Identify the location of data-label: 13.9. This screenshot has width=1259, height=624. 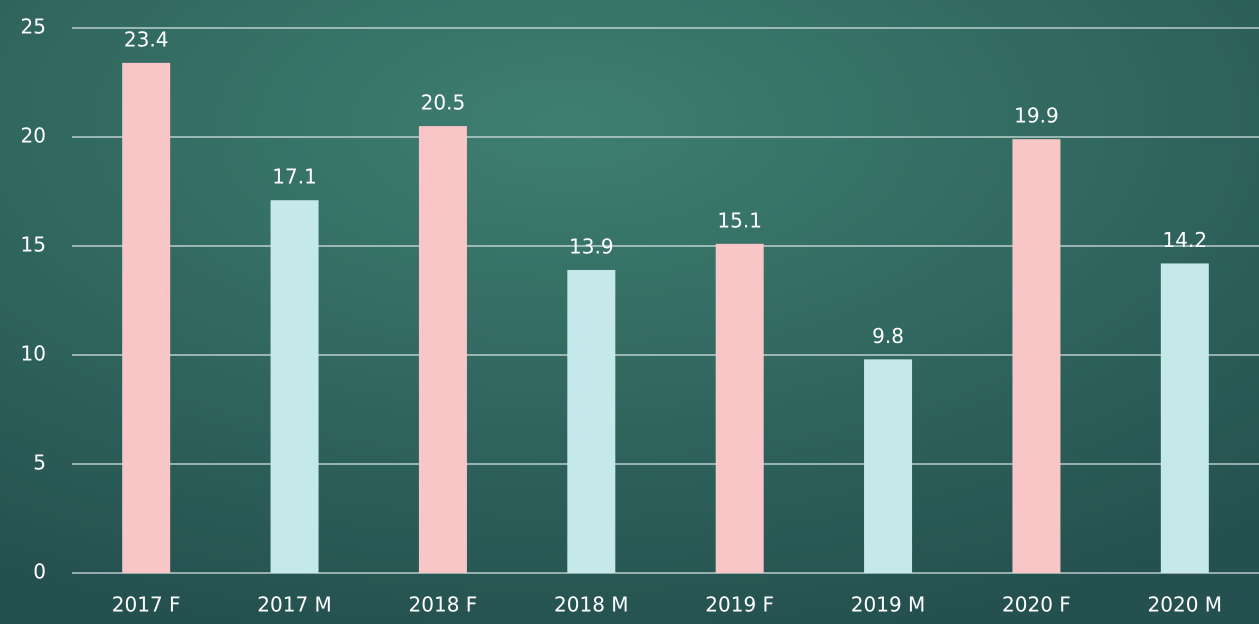
(591, 246).